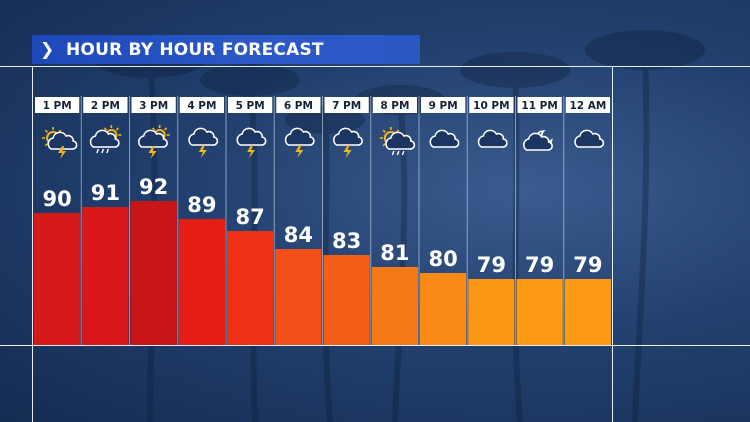 This screenshot has width=750, height=422. I want to click on frame-line-left, so click(32, 244).